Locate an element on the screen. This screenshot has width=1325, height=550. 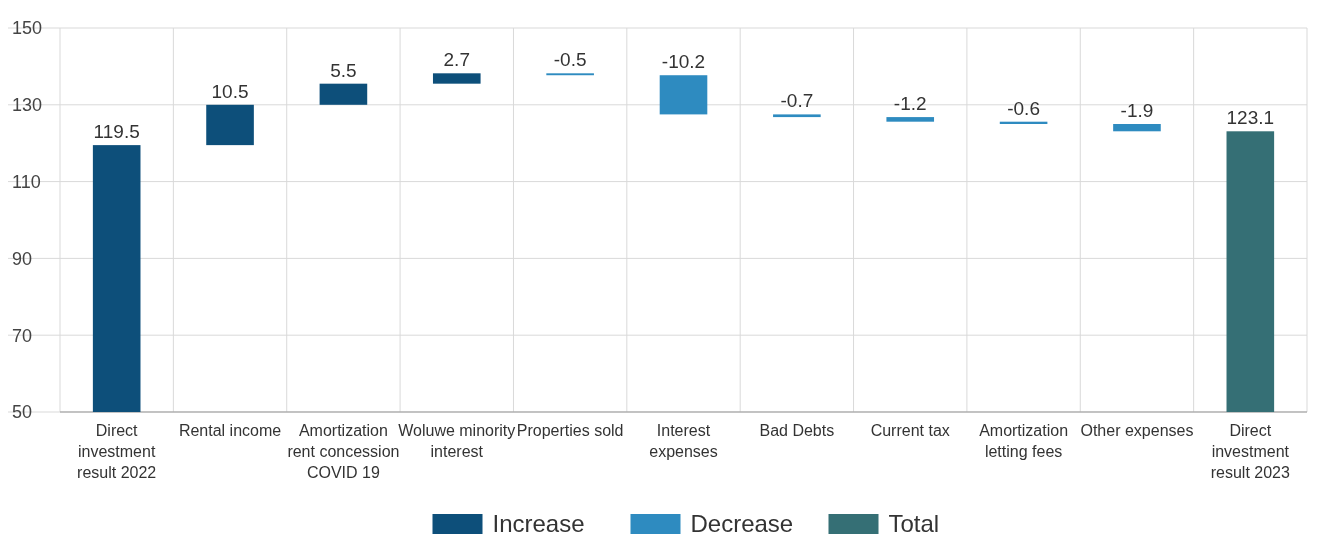
data-label: -10.2 is located at coordinates (683, 62).